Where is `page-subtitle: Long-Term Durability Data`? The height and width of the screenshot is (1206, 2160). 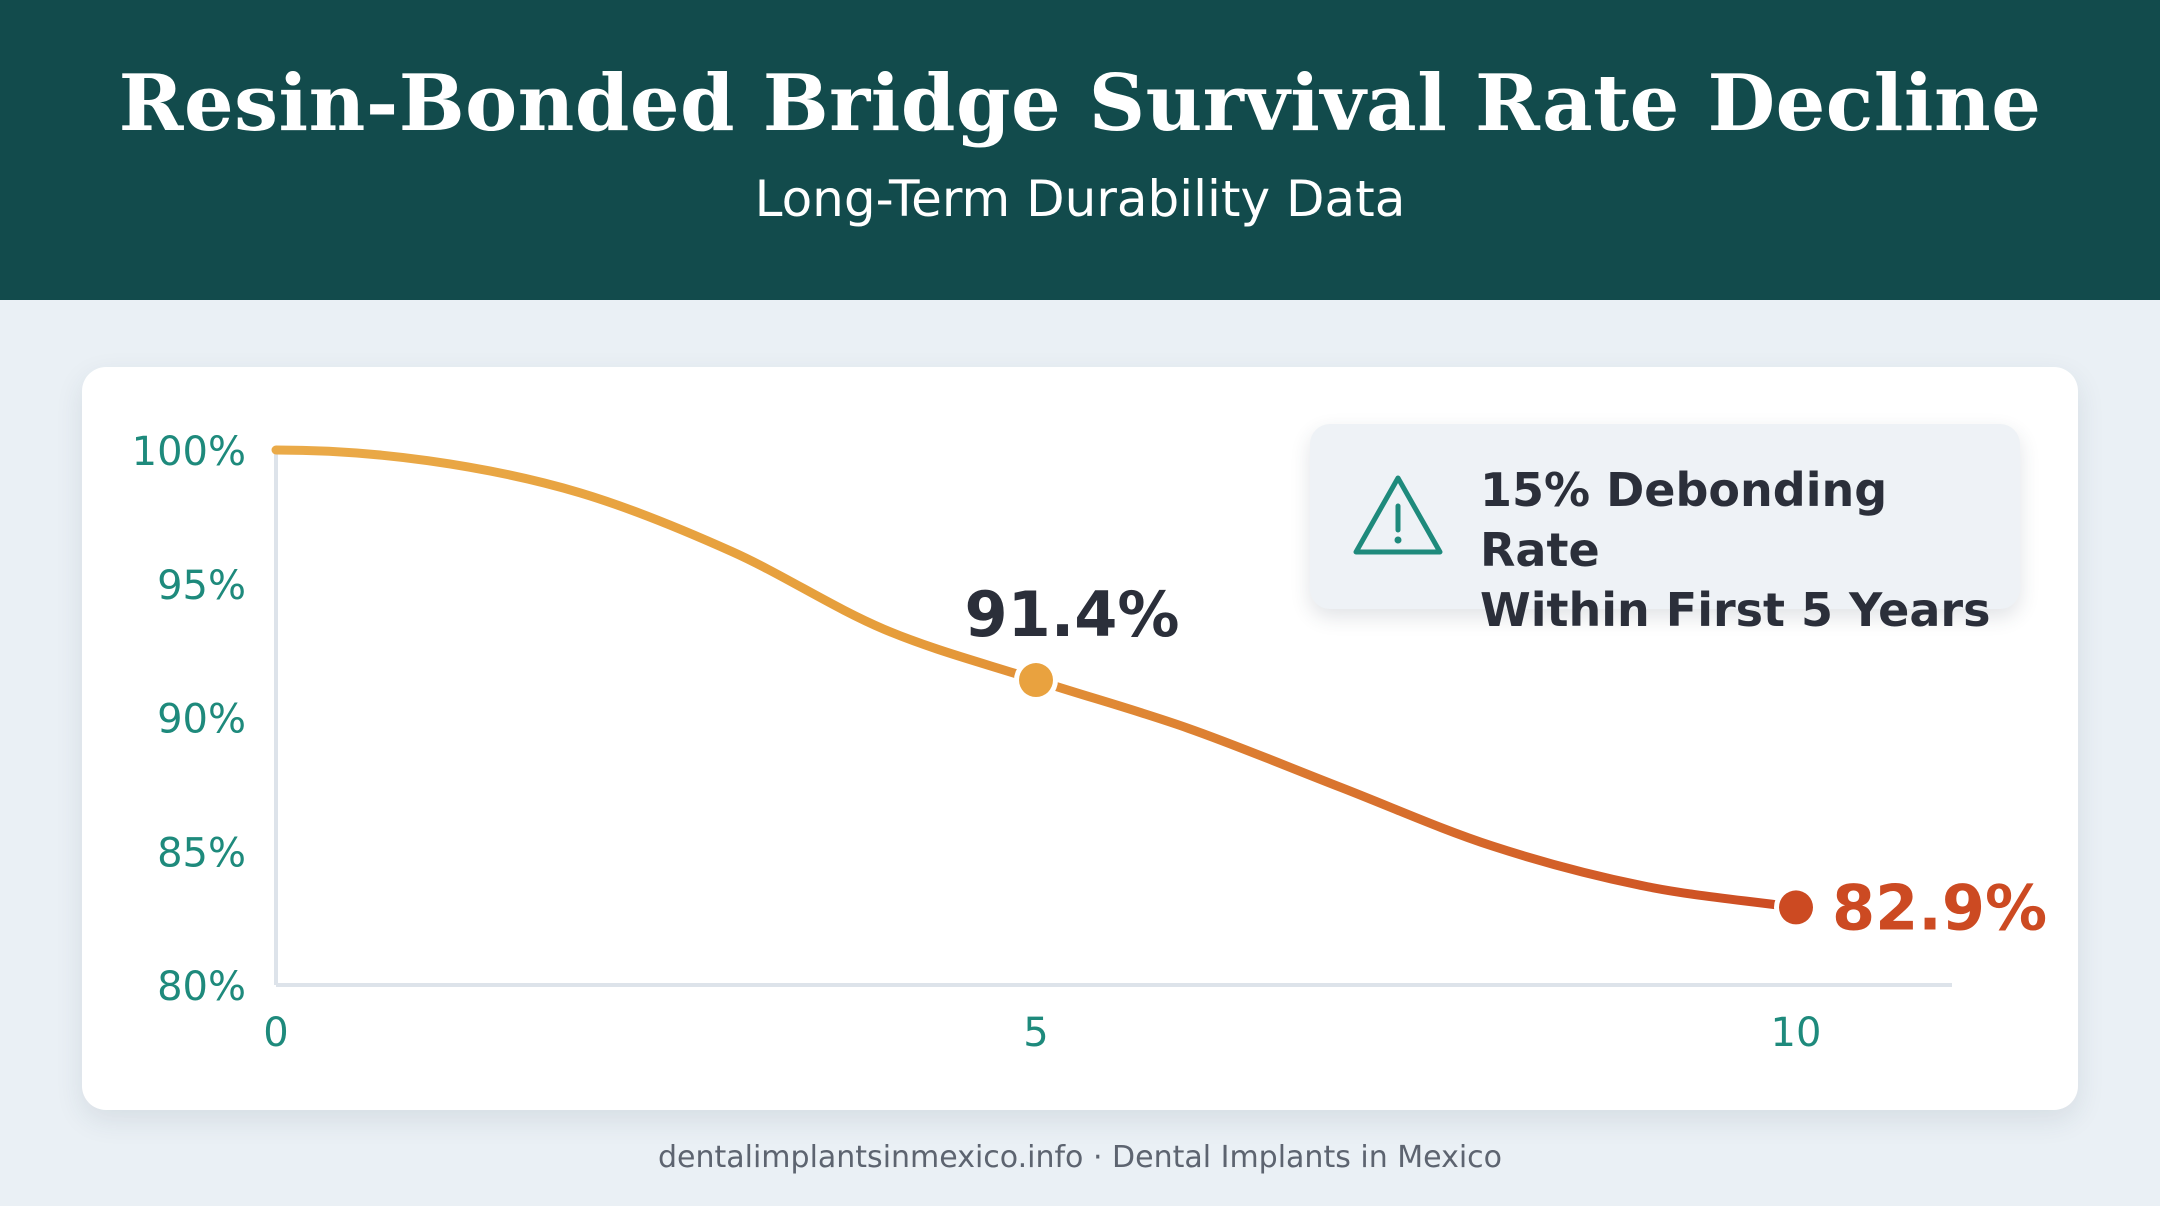 page-subtitle: Long-Term Durability Data is located at coordinates (1080, 199).